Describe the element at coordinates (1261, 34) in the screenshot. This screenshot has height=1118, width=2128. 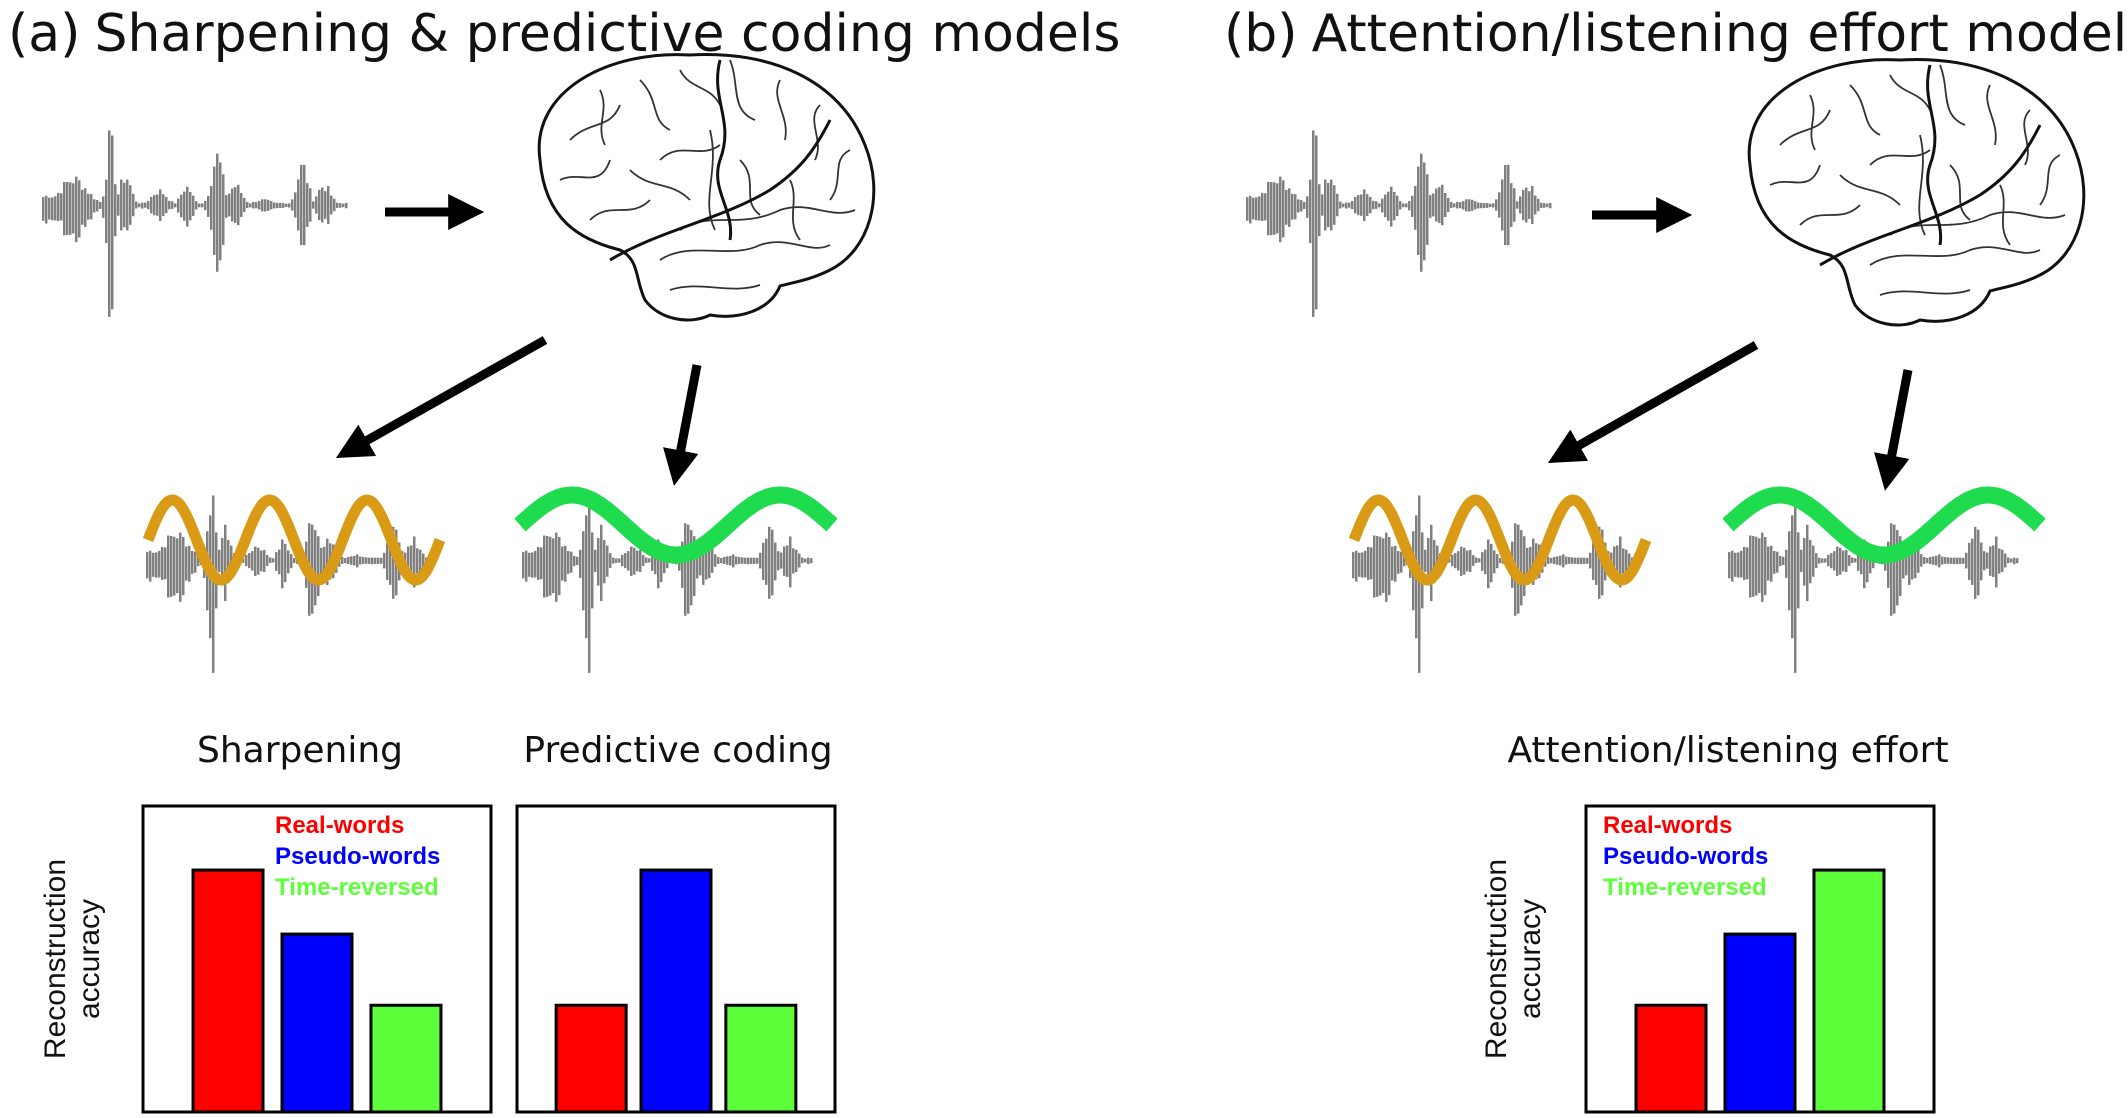
I see `panel-b-tag: (b)` at that location.